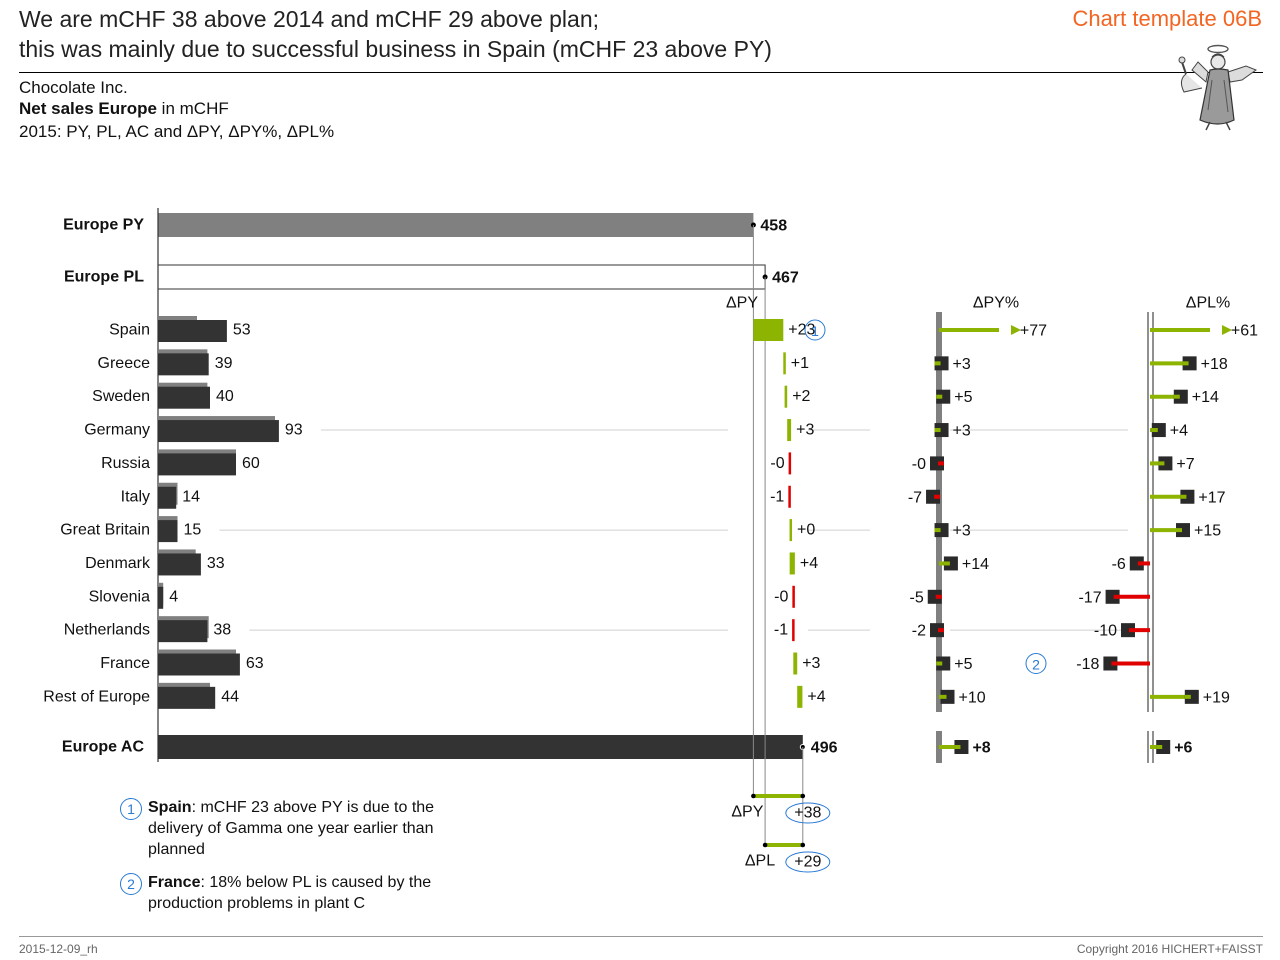 The image size is (1280, 960). Describe the element at coordinates (1167, 18) in the screenshot. I see `template-label: Chart template 06B` at that location.